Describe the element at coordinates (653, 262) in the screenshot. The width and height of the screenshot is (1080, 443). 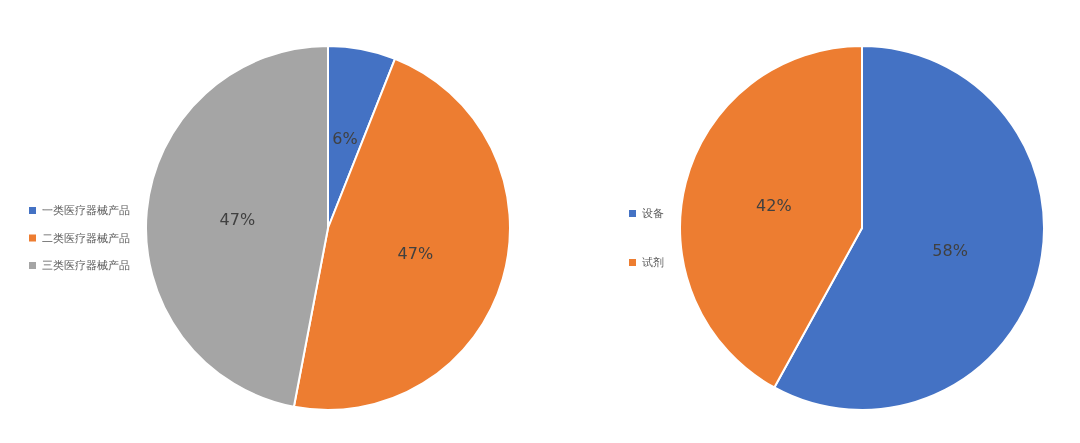
I see `legend-label: 试剂` at that location.